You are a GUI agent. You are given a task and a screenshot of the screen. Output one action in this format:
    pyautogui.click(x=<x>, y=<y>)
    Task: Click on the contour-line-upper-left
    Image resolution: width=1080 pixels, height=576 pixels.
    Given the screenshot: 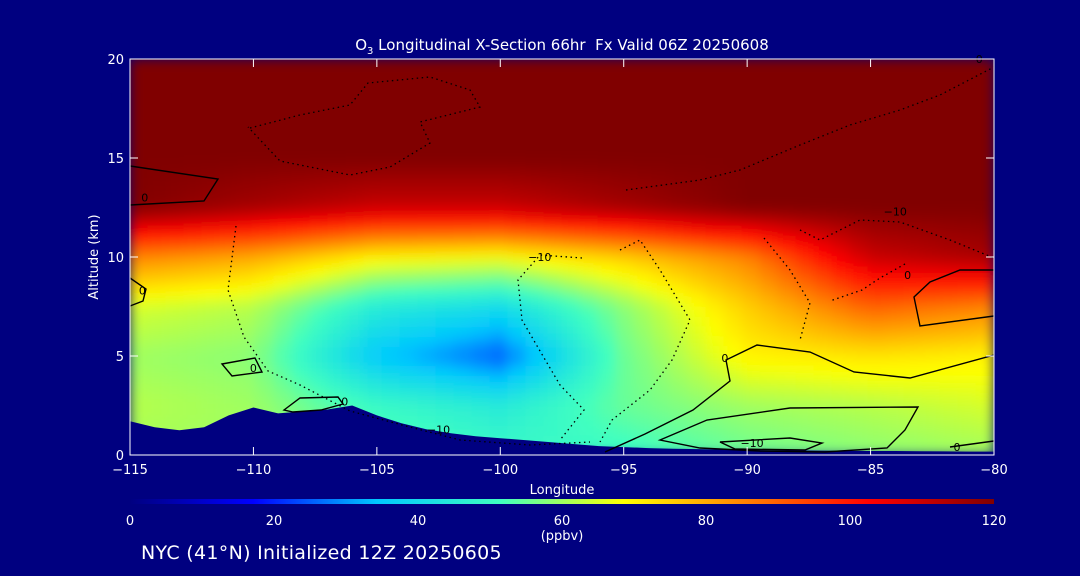 What is the action you would take?
    pyautogui.click(x=175, y=185)
    